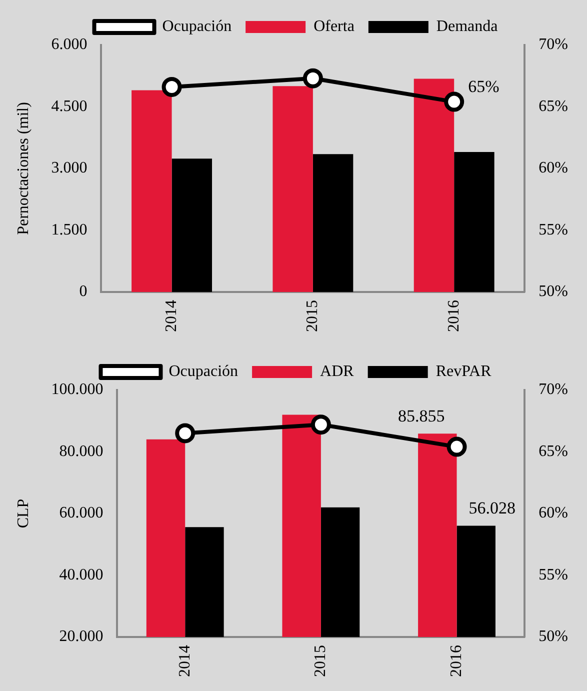 Image resolution: width=587 pixels, height=691 pixels. Describe the element at coordinates (464, 371) in the screenshot. I see `legend-label: RevPAR` at that location.